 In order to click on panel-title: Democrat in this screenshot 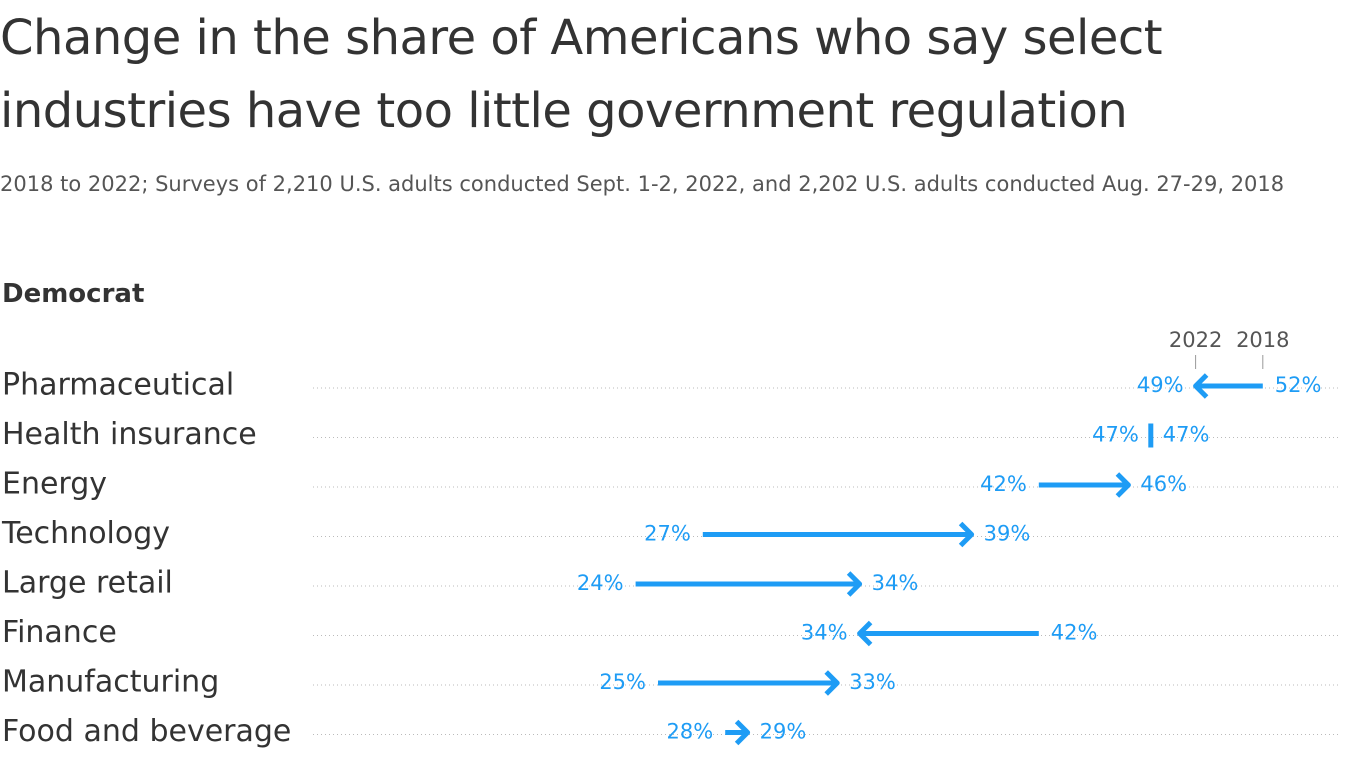, I will do `click(73, 294)`.